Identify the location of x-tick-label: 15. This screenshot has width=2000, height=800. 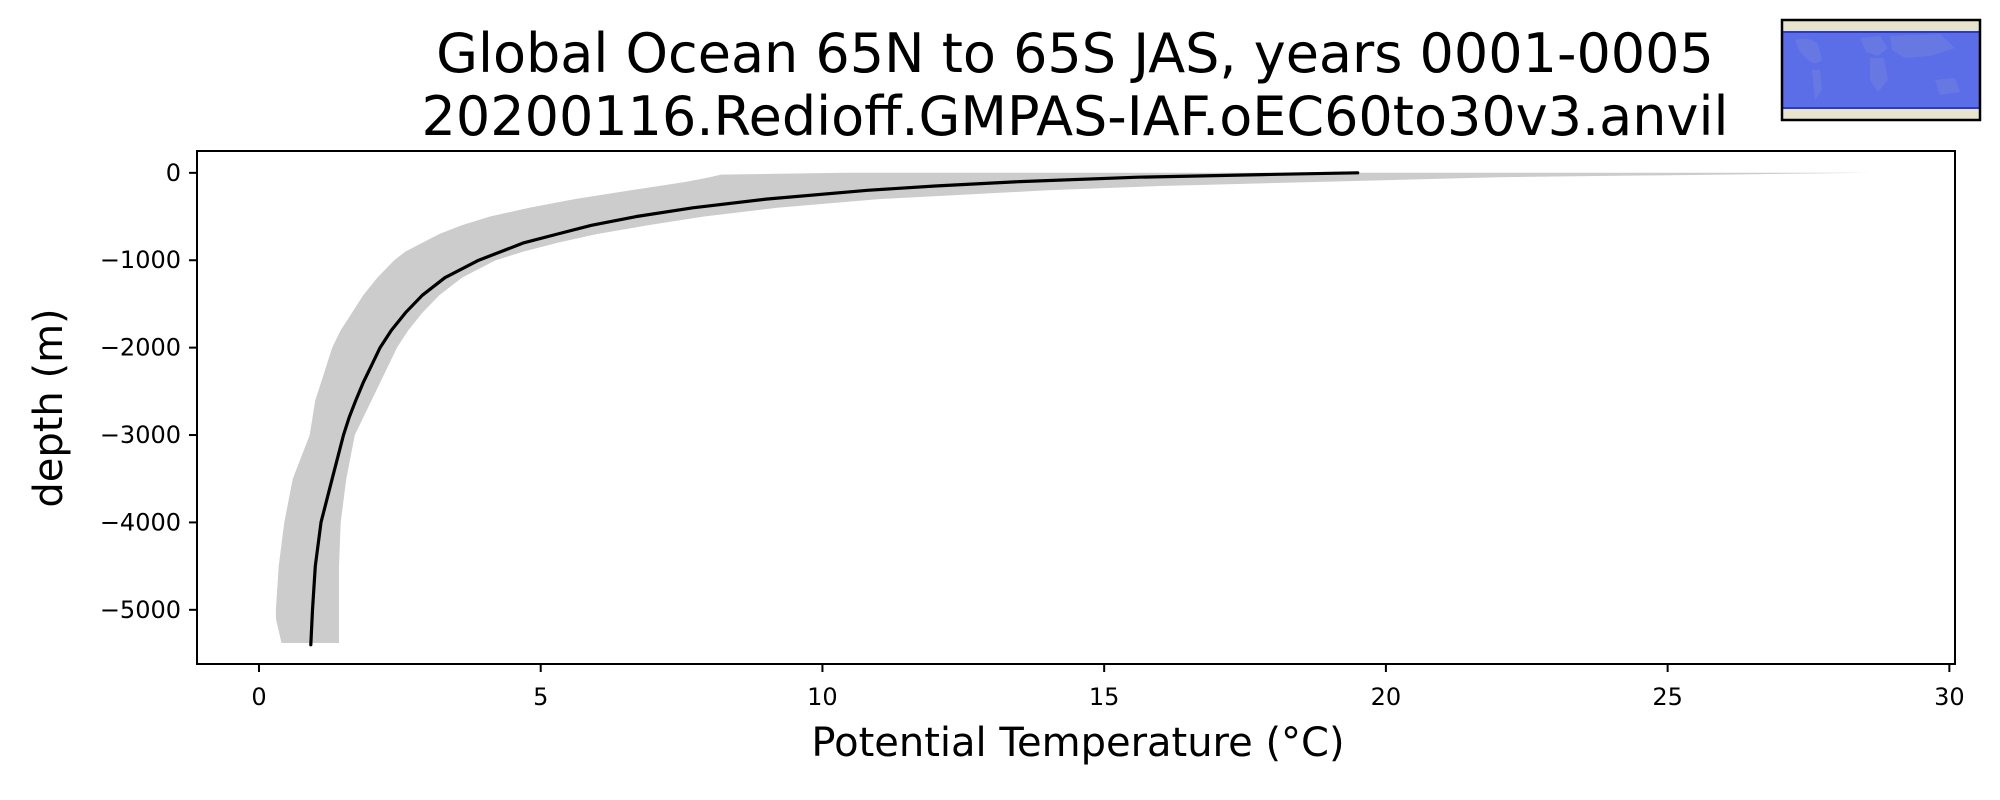
(1104, 697).